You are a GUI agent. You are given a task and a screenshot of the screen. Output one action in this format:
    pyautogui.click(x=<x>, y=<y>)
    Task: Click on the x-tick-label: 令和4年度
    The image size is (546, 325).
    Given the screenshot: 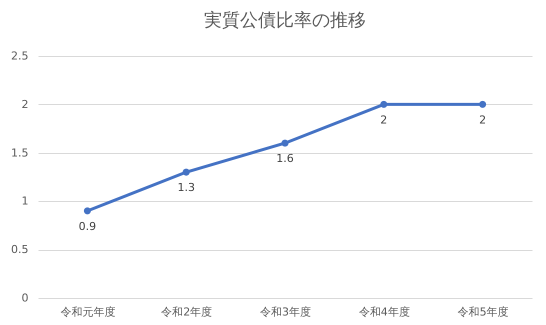 What is the action you would take?
    pyautogui.click(x=384, y=312)
    